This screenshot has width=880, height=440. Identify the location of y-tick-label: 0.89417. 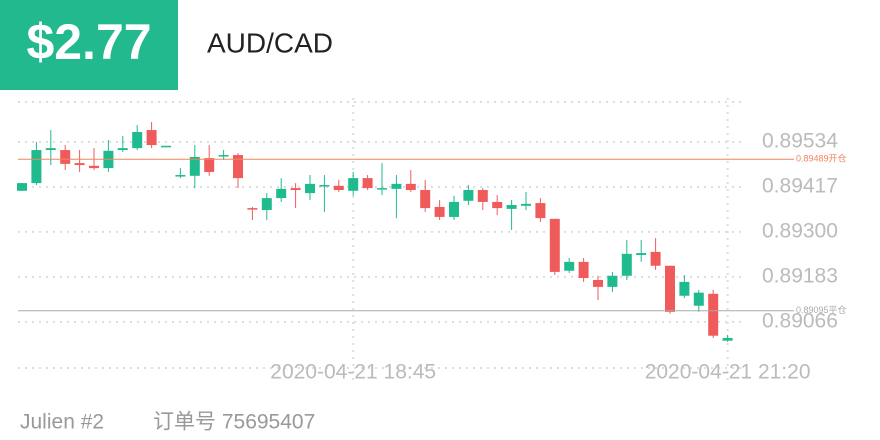
(800, 185).